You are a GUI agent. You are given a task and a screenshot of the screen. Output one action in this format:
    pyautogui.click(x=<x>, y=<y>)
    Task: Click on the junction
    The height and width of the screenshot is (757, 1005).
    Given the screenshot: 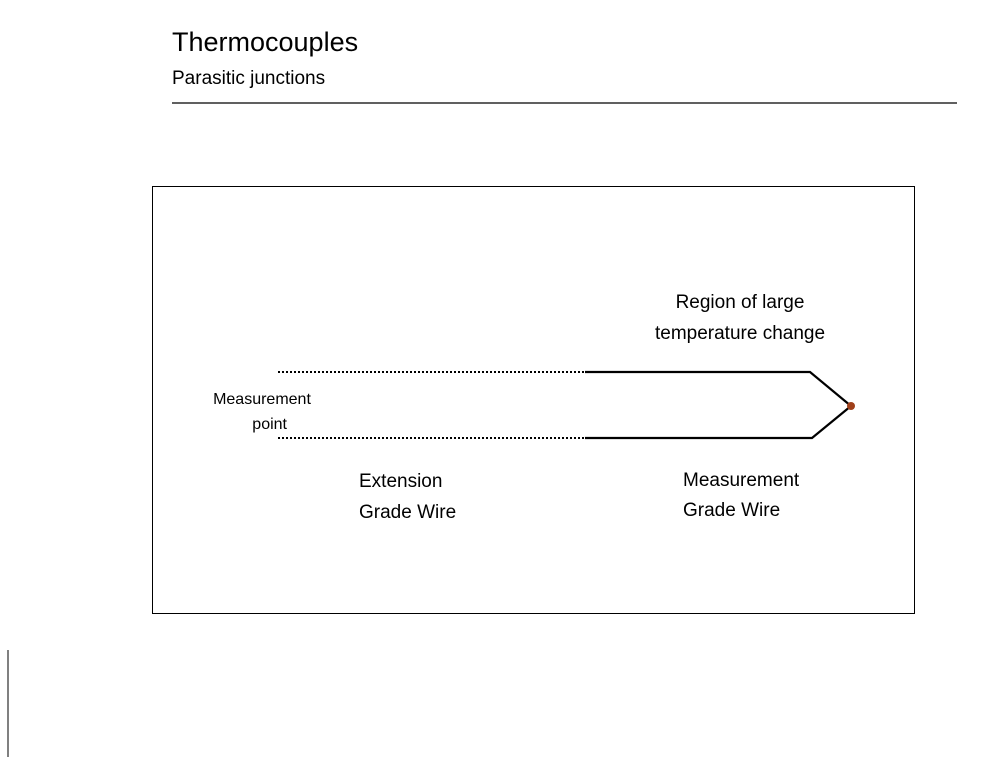 What is the action you would take?
    pyautogui.click(x=851, y=406)
    